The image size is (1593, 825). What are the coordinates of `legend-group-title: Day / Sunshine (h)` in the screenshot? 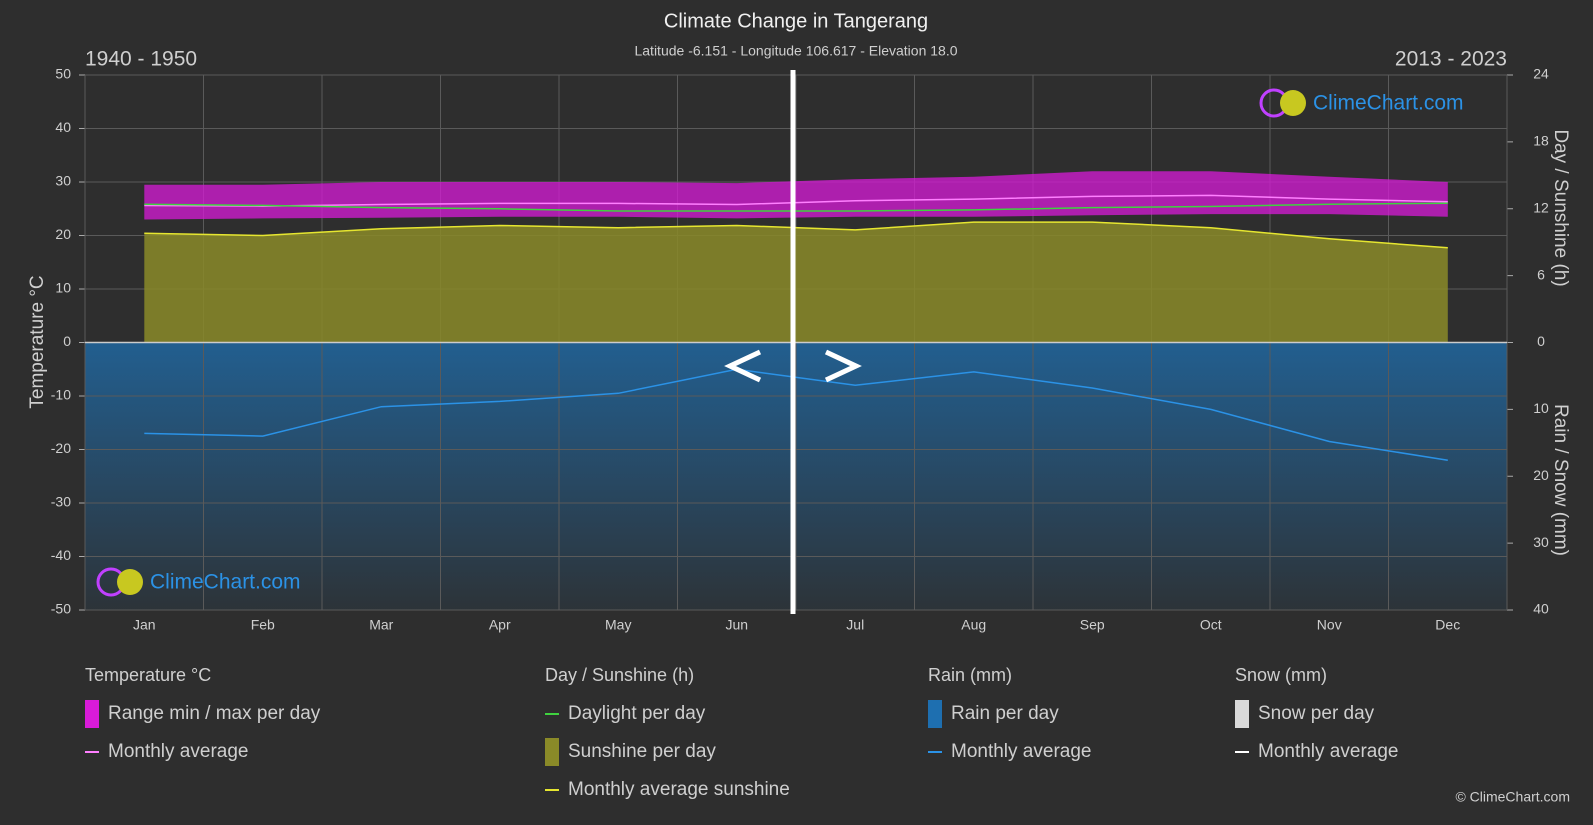 It's located at (619, 675).